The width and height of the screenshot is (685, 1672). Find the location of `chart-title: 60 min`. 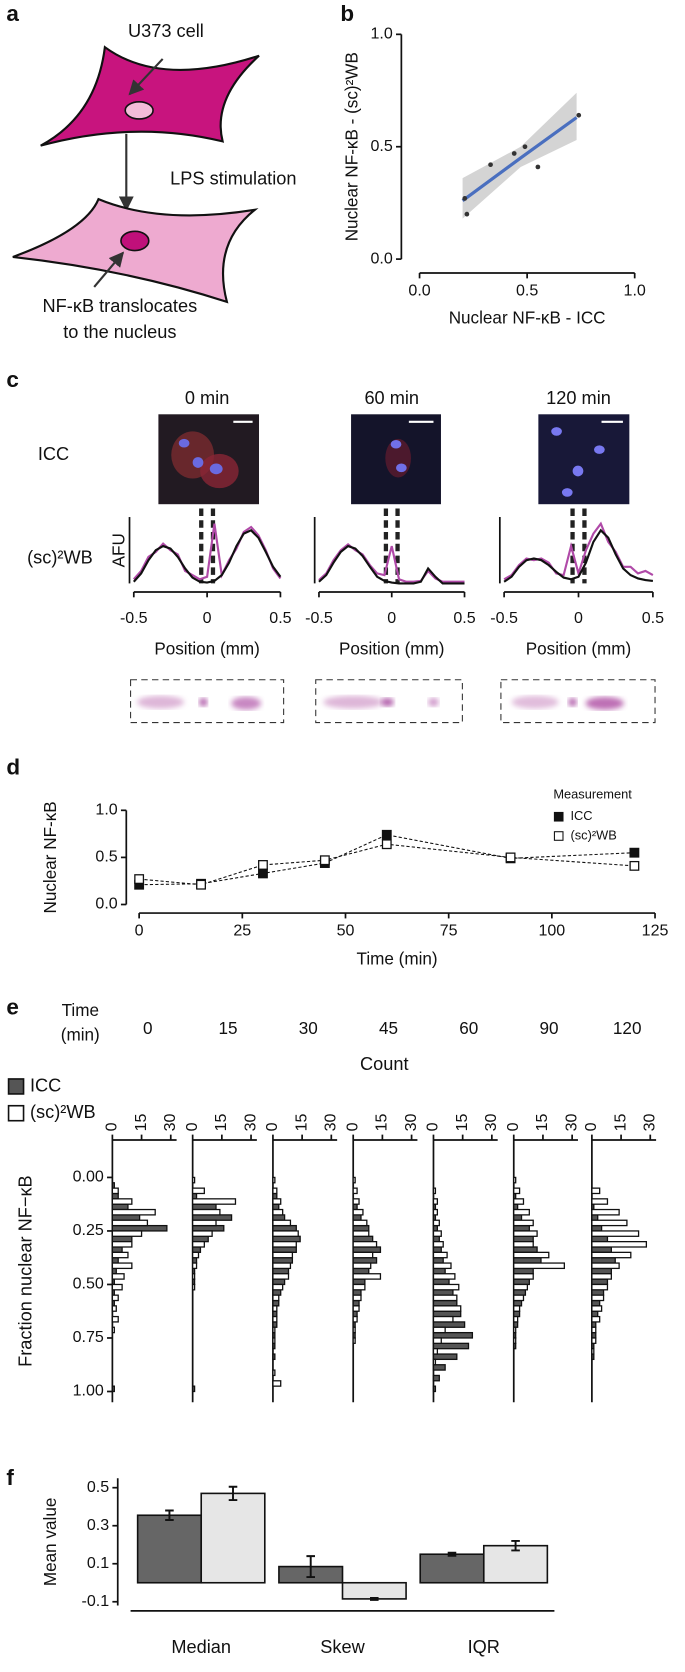

chart-title: 60 min is located at coordinates (391, 398).